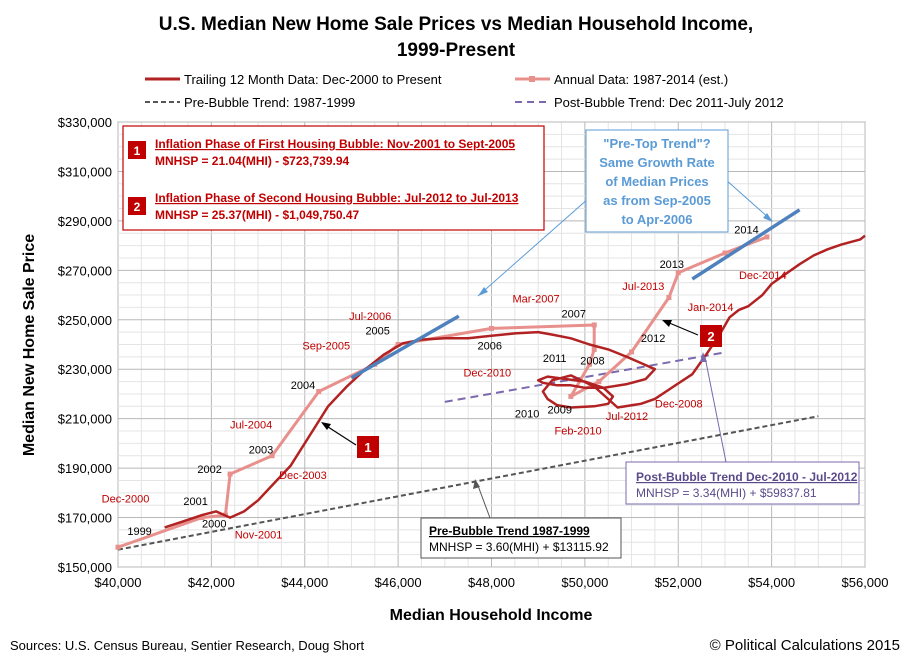  Describe the element at coordinates (574, 314) in the screenshot. I see `year-label: 2007` at that location.